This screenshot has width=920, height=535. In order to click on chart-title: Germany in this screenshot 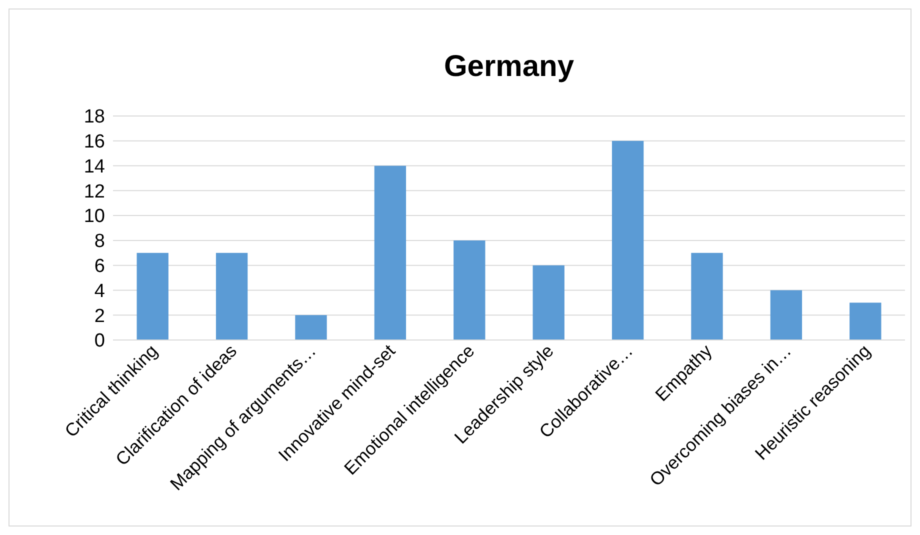, I will do `click(509, 66)`.